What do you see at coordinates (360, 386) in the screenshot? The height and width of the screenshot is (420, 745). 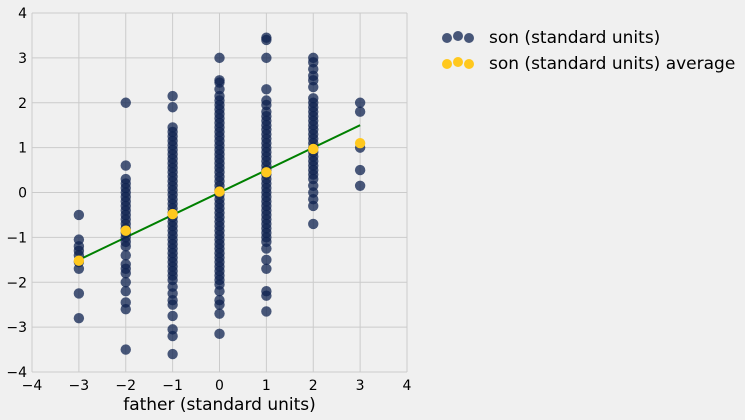 I see `x-tick-label: 3` at bounding box center [360, 386].